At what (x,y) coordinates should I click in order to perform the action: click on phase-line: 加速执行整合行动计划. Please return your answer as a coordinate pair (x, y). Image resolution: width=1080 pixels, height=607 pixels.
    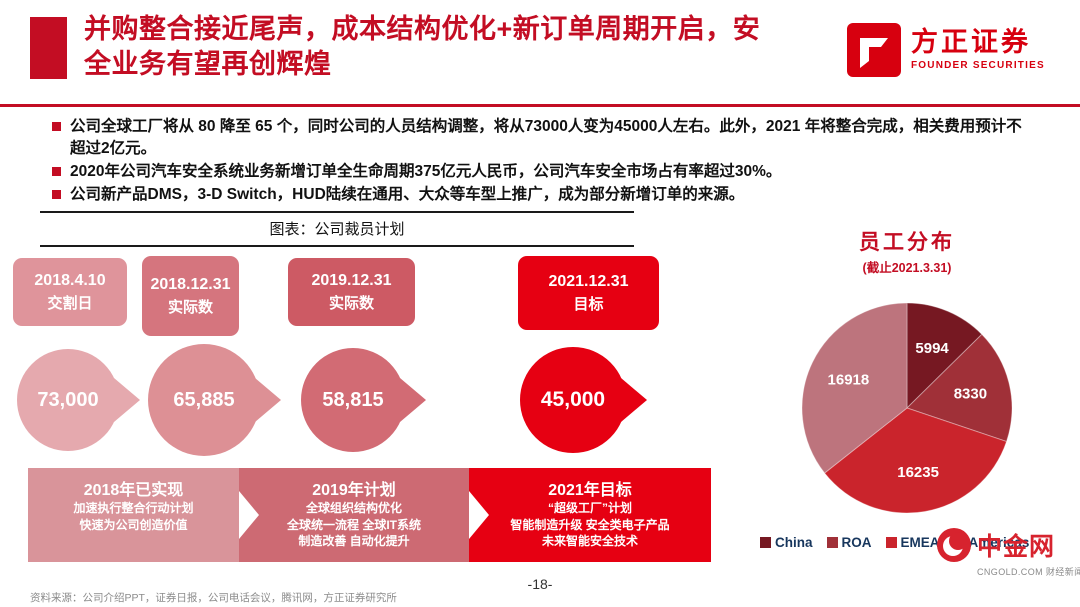
    Looking at the image, I should click on (133, 508).